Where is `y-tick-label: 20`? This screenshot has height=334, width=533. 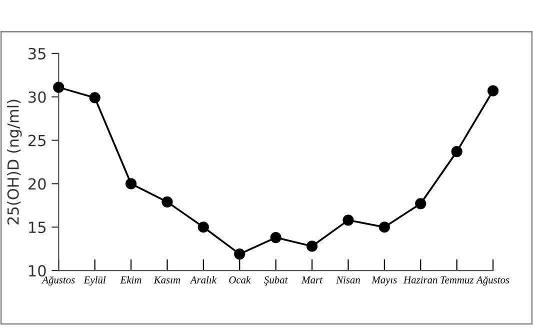
y-tick-label: 20 is located at coordinates (37, 184).